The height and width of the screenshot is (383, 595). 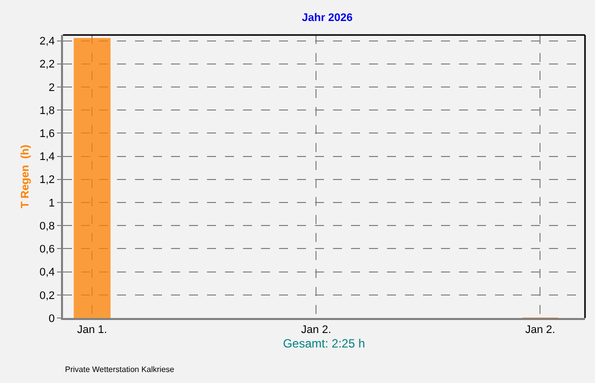 I want to click on y-tick-label: 1,6, so click(x=47, y=134).